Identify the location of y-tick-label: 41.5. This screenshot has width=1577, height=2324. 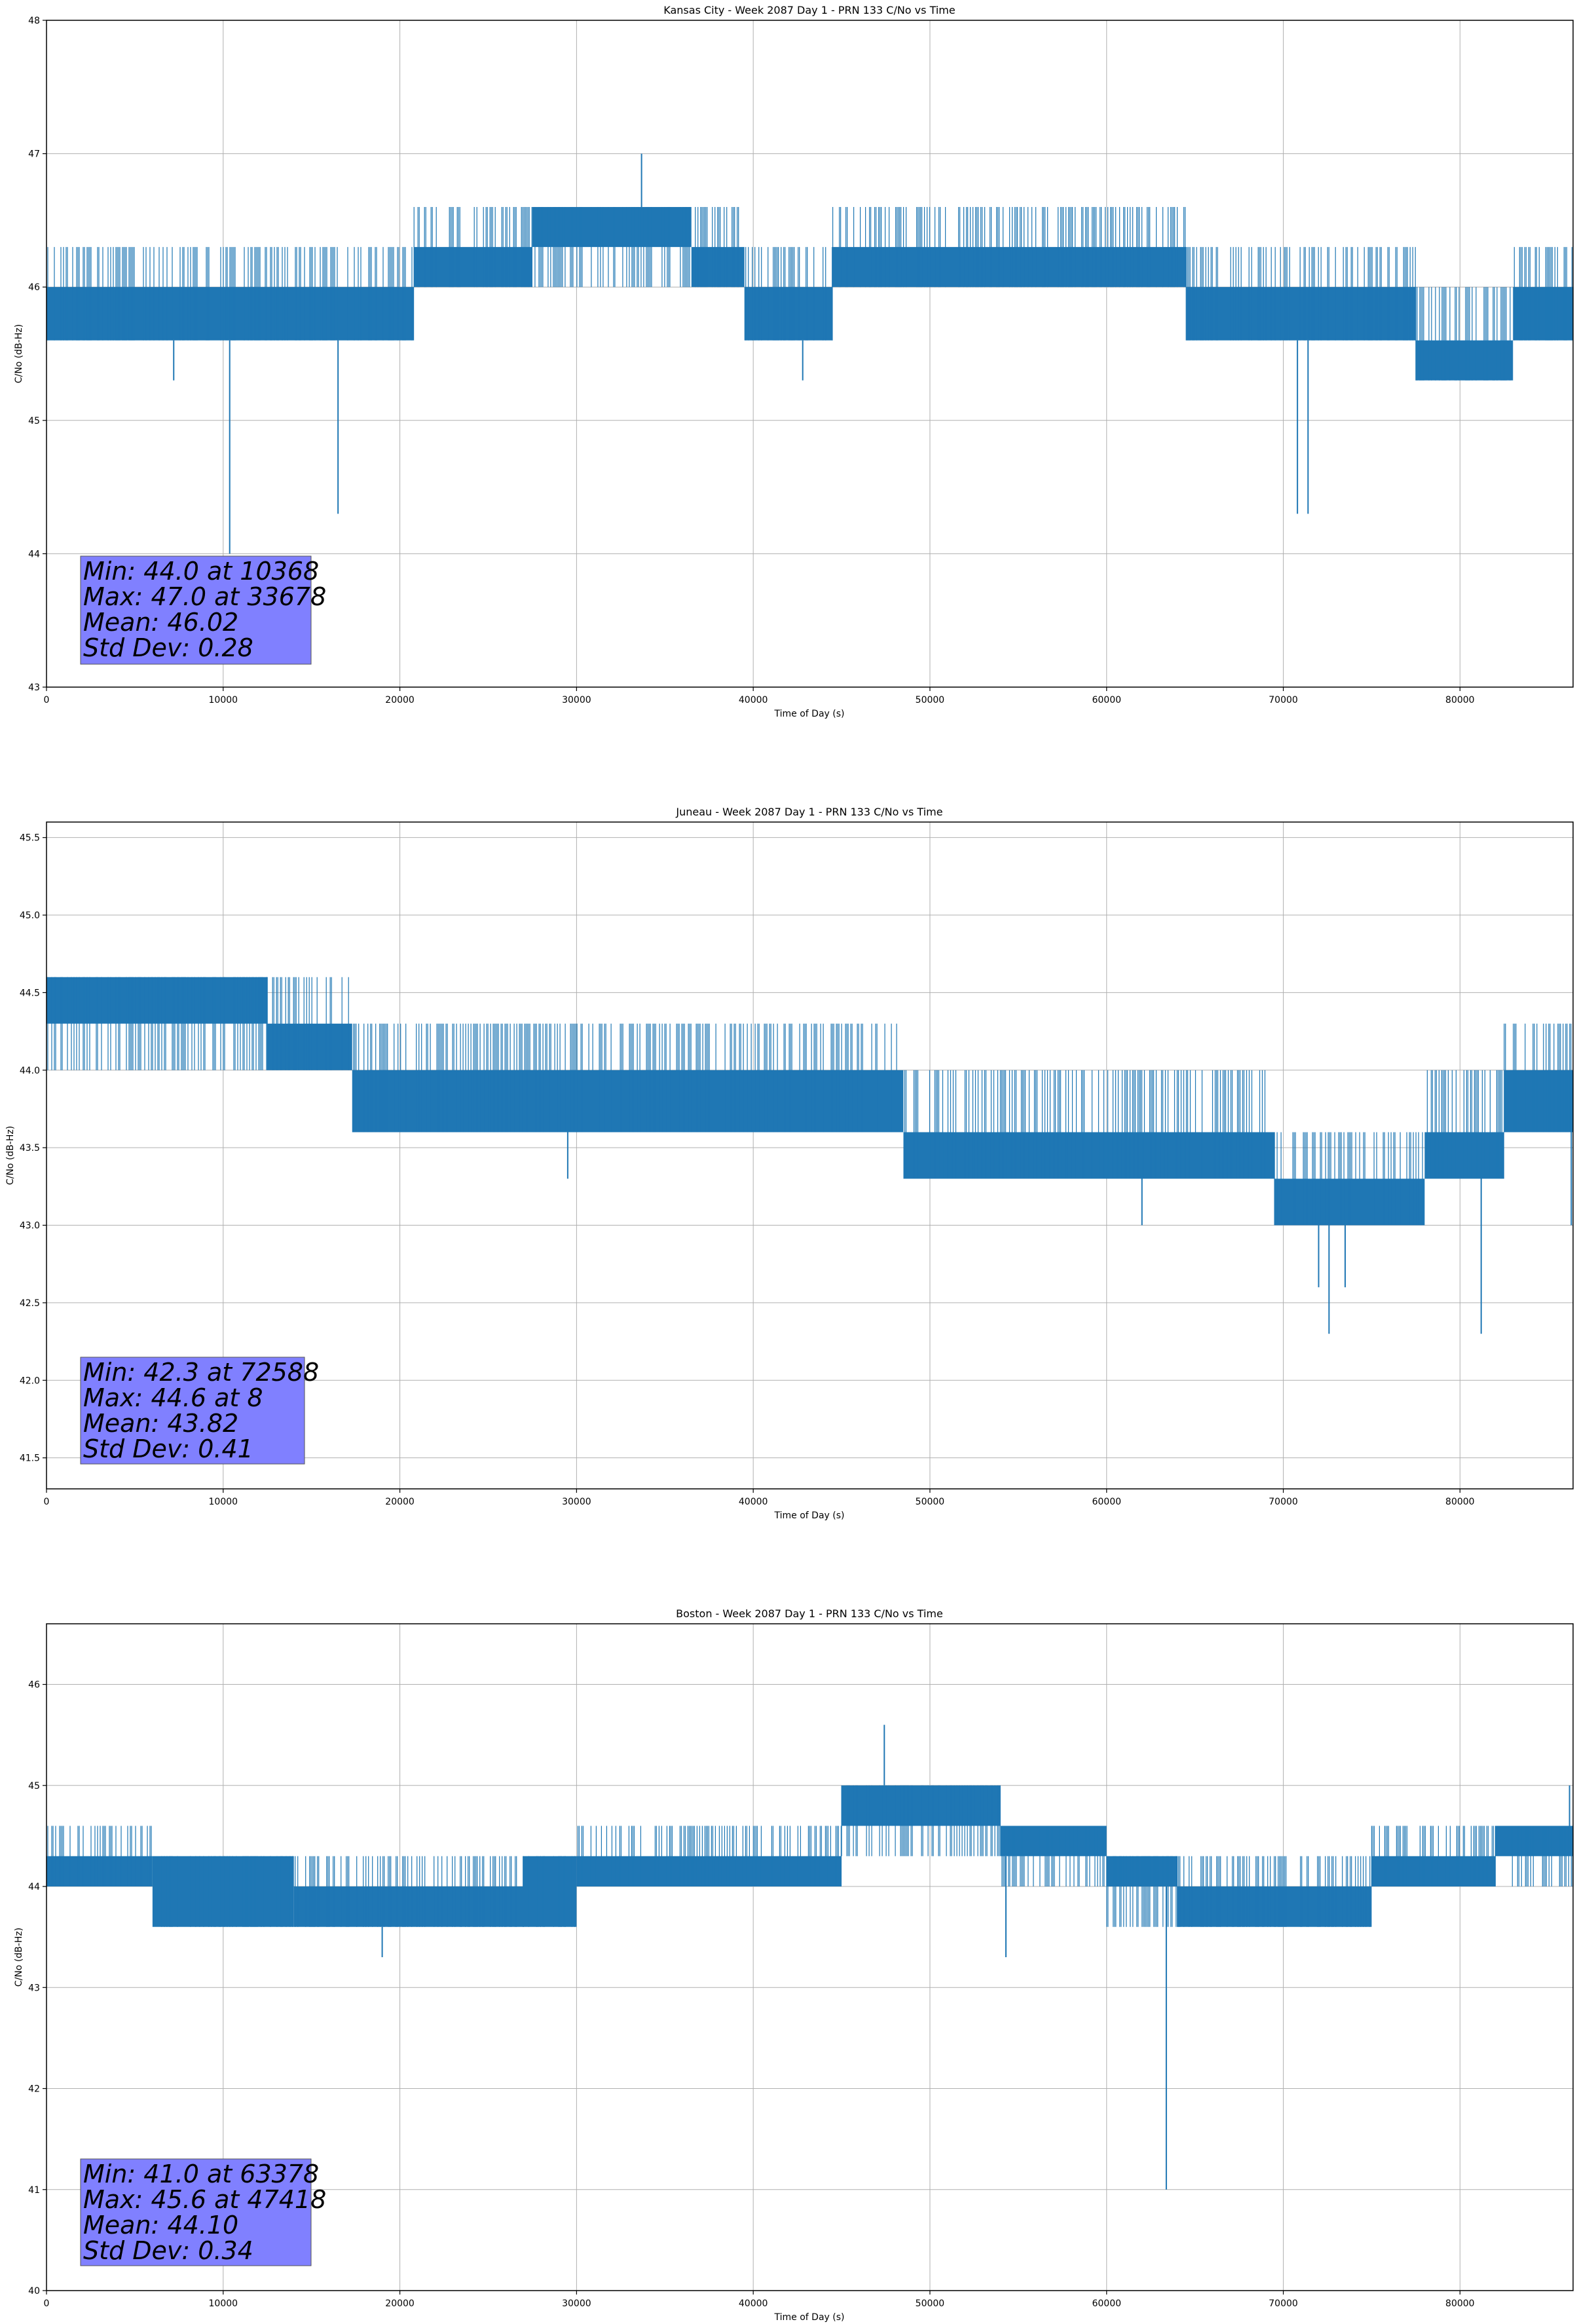
(30, 1458).